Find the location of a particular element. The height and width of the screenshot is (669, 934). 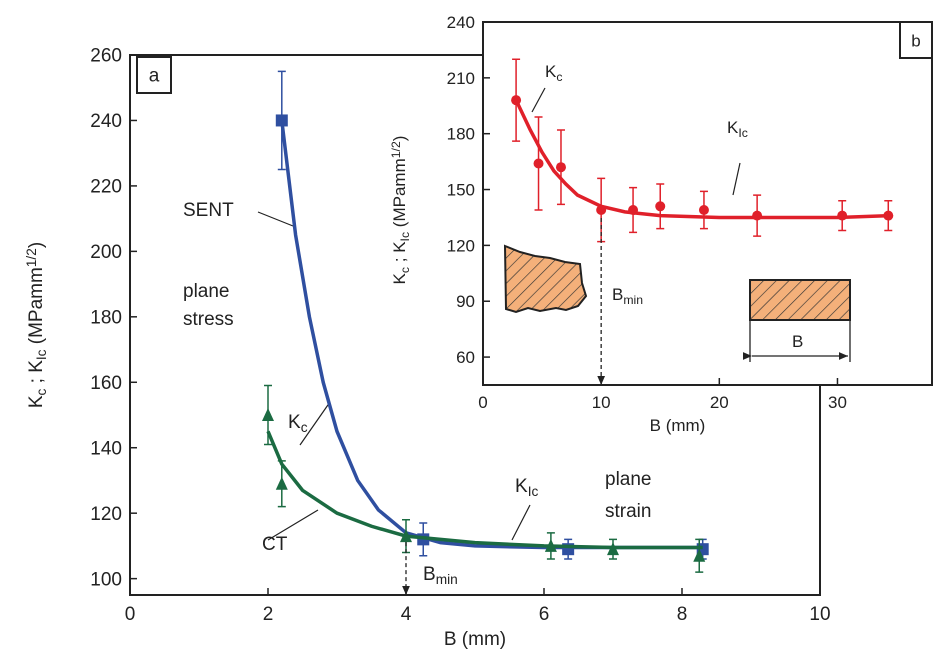

x-tick-label: 6 is located at coordinates (544, 614).